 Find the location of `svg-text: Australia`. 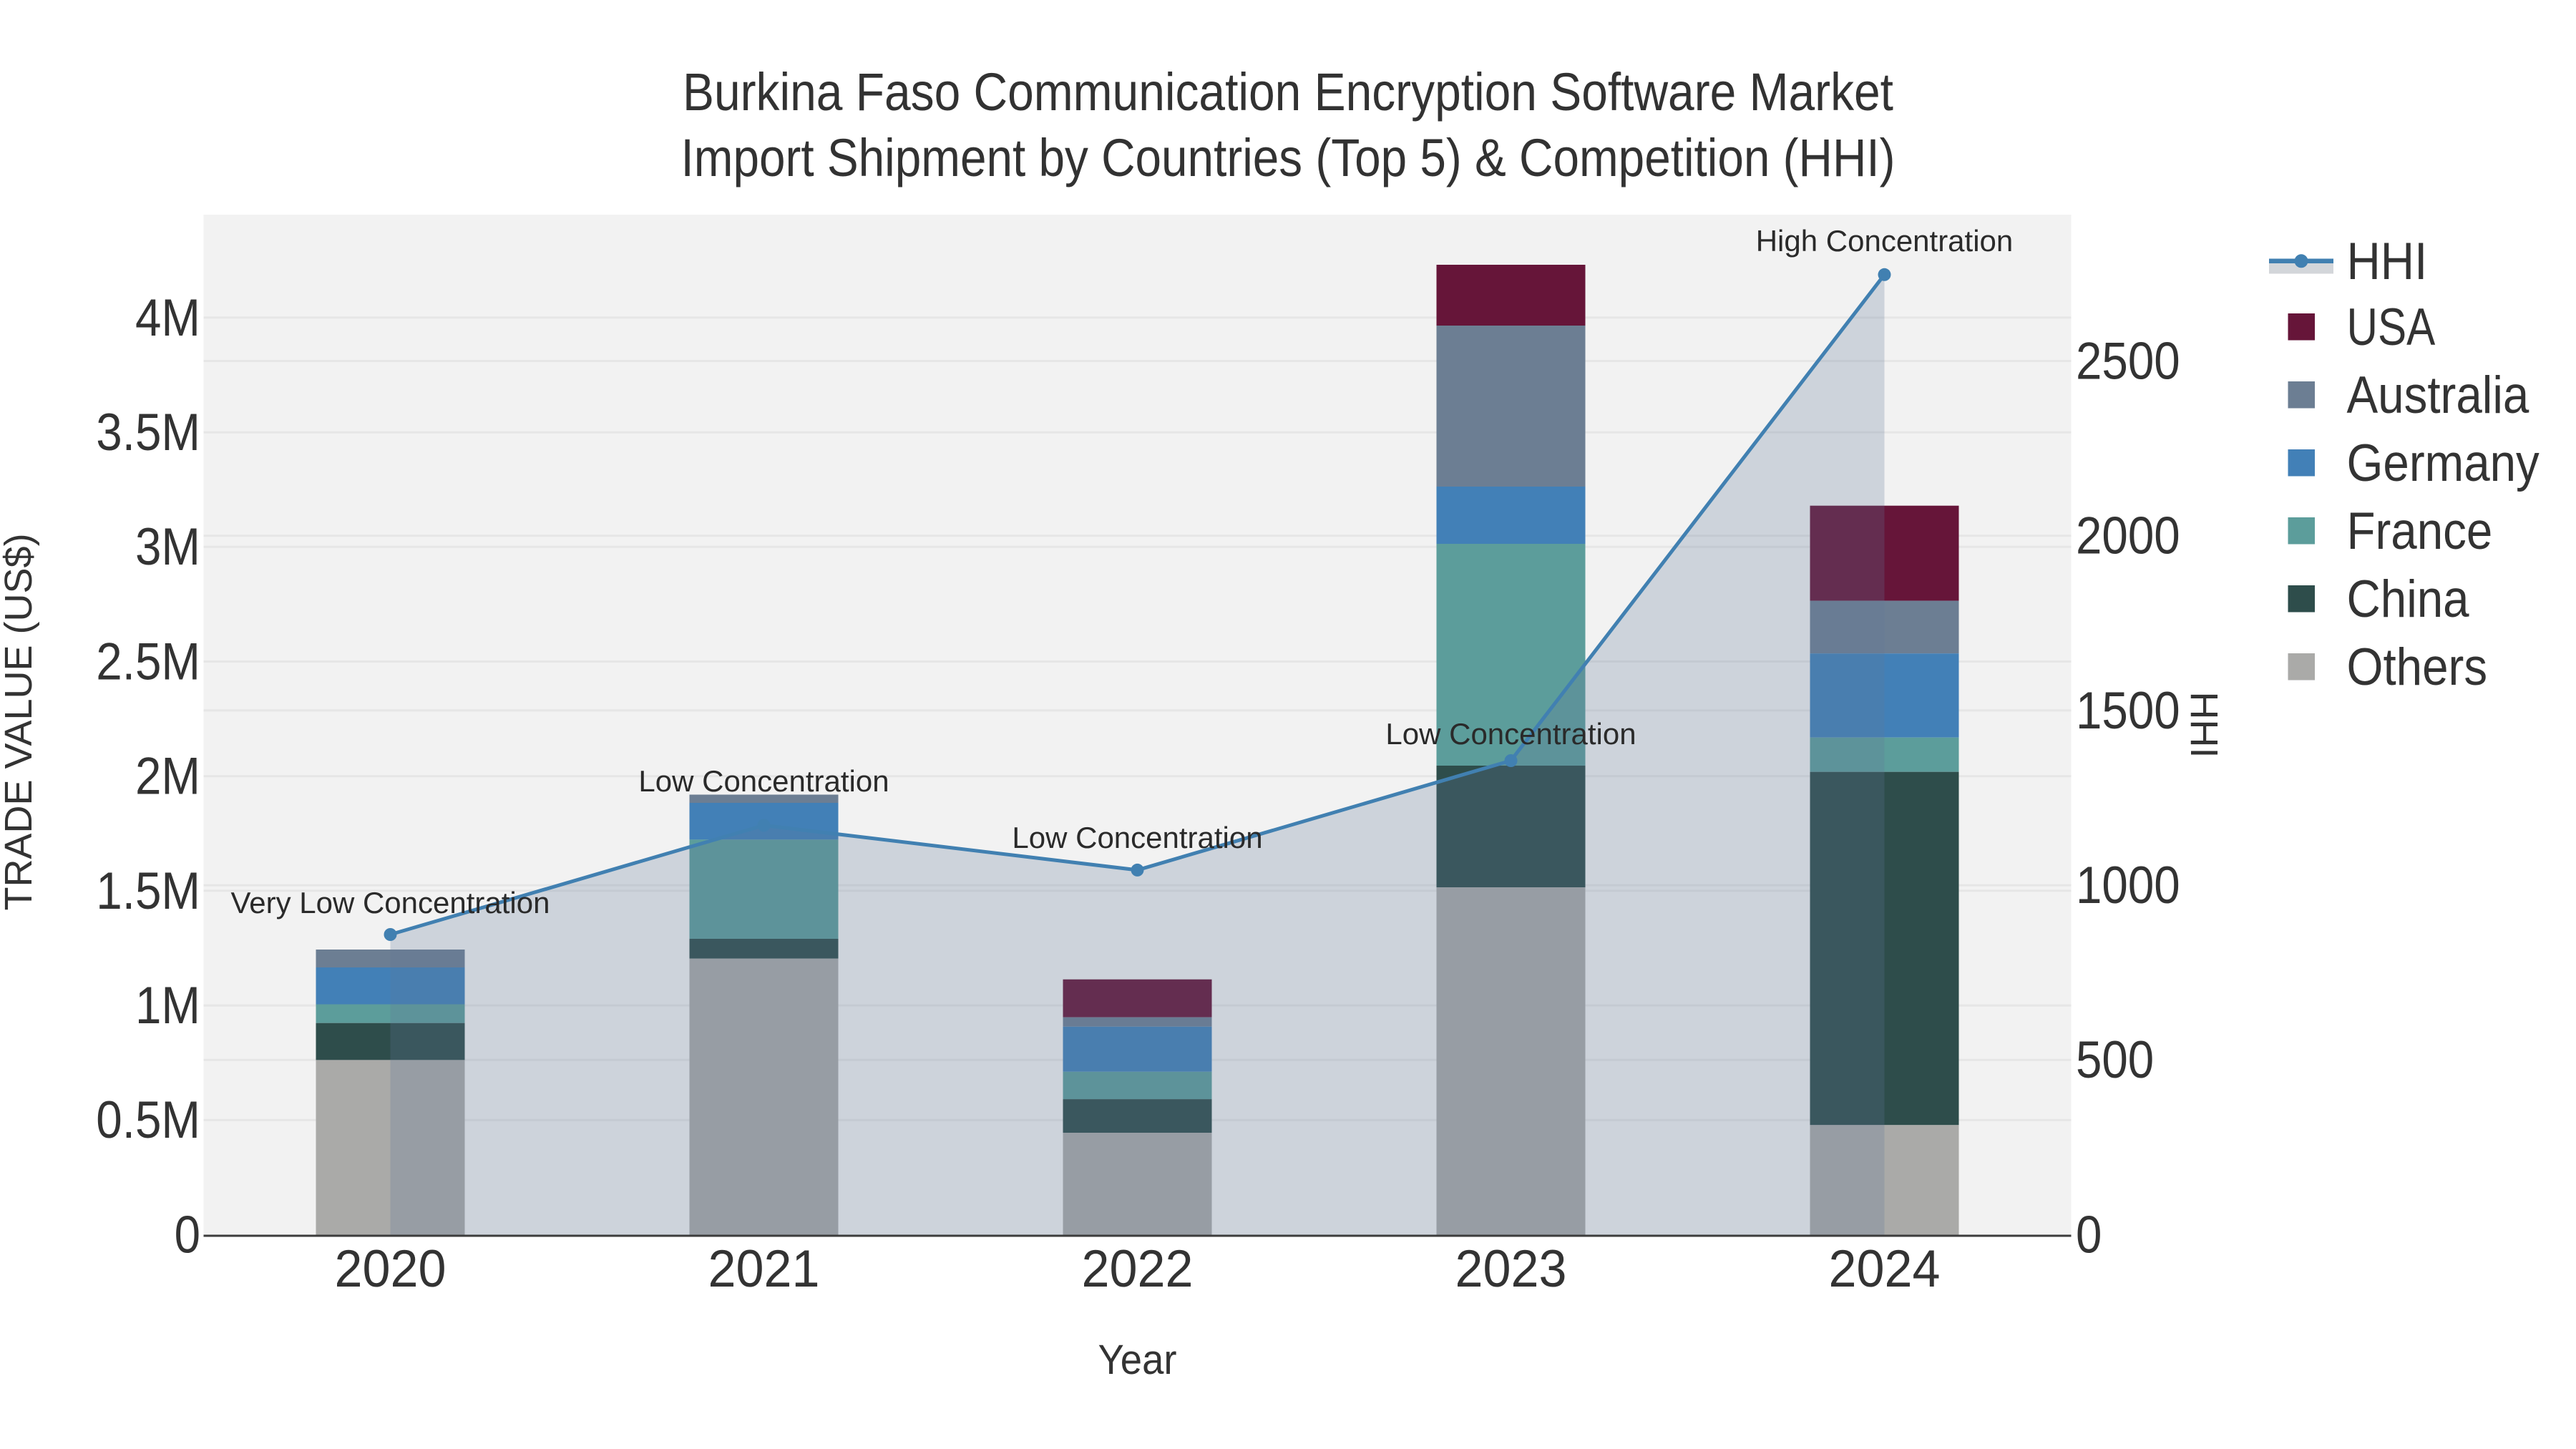

svg-text: Australia is located at coordinates (2438, 395).